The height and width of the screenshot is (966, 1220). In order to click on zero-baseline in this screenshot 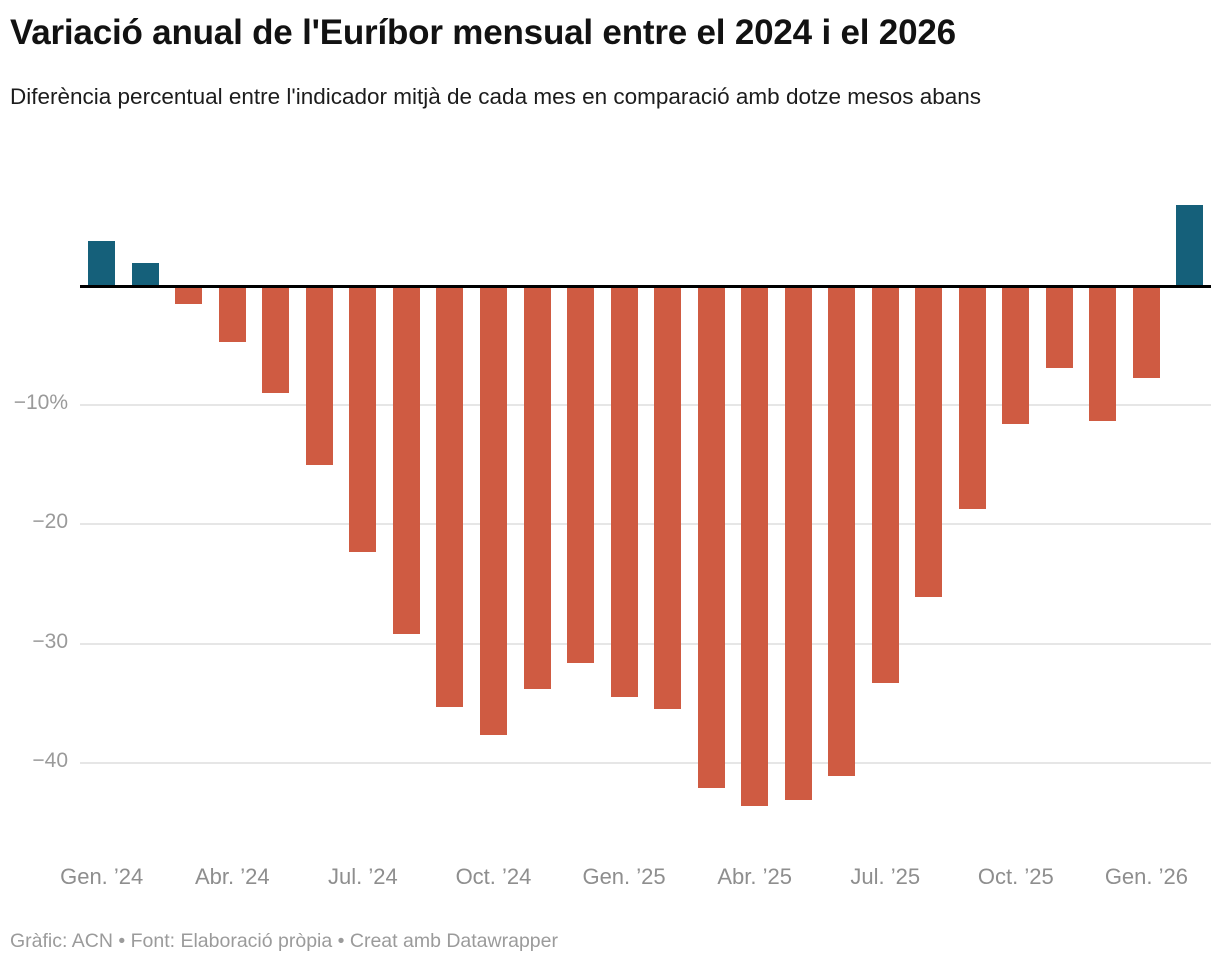, I will do `click(645, 286)`.